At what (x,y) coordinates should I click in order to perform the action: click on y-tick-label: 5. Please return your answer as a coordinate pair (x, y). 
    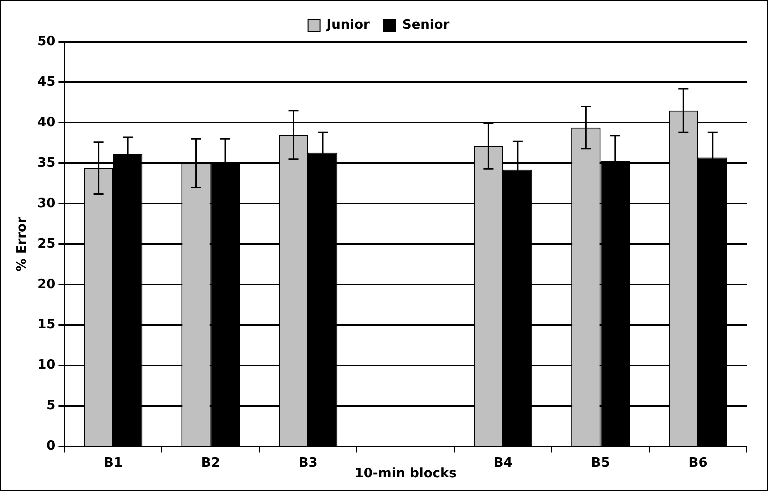
    Looking at the image, I should click on (51, 406).